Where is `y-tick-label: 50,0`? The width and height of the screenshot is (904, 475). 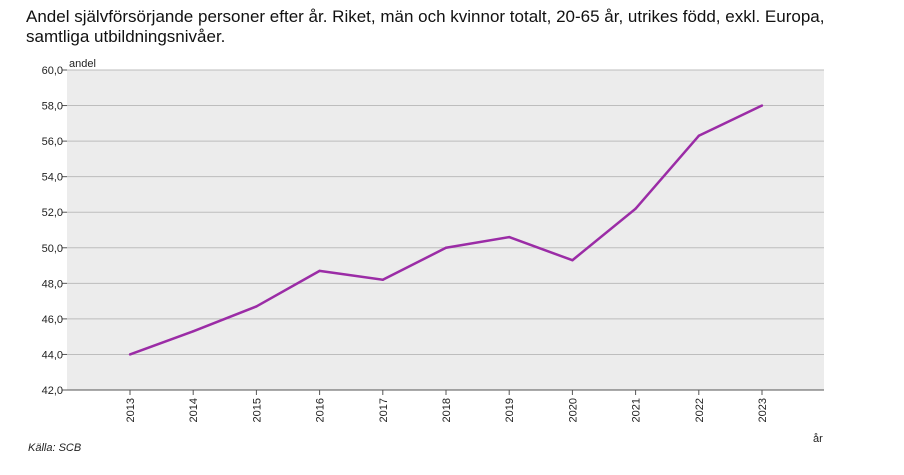
y-tick-label: 50,0 is located at coordinates (52, 249).